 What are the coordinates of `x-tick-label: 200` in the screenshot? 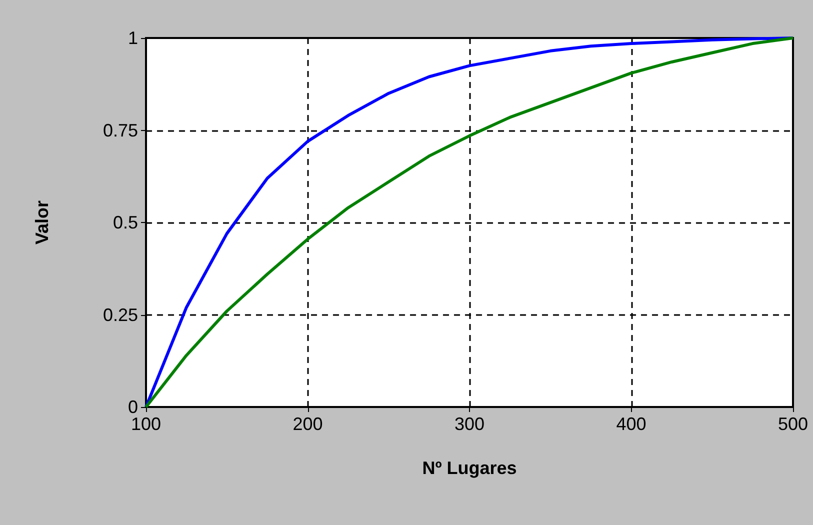 It's located at (307, 424).